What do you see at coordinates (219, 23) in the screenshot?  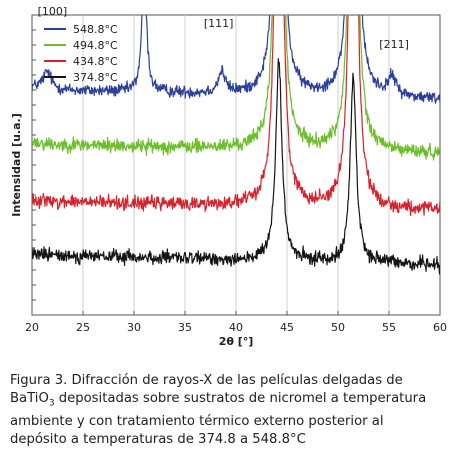 I see `annotation-label-2: [111]` at bounding box center [219, 23].